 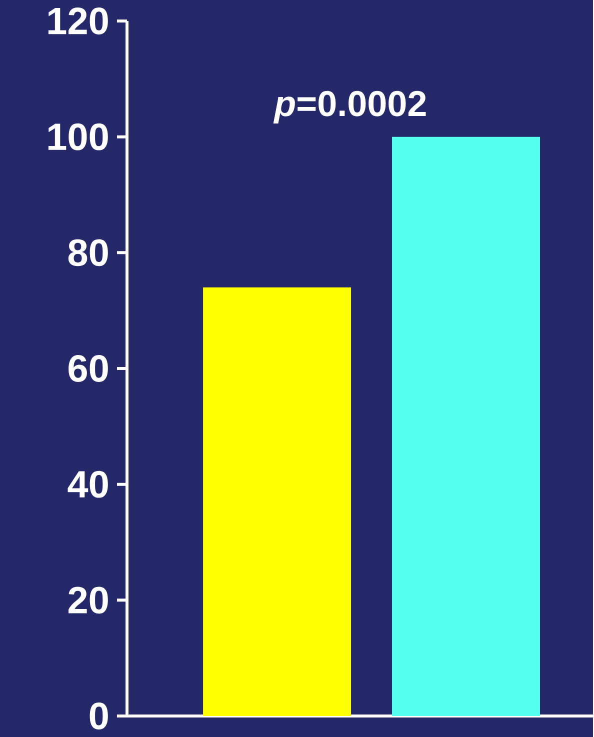 I want to click on y-tick-label: 40, so click(x=88, y=484).